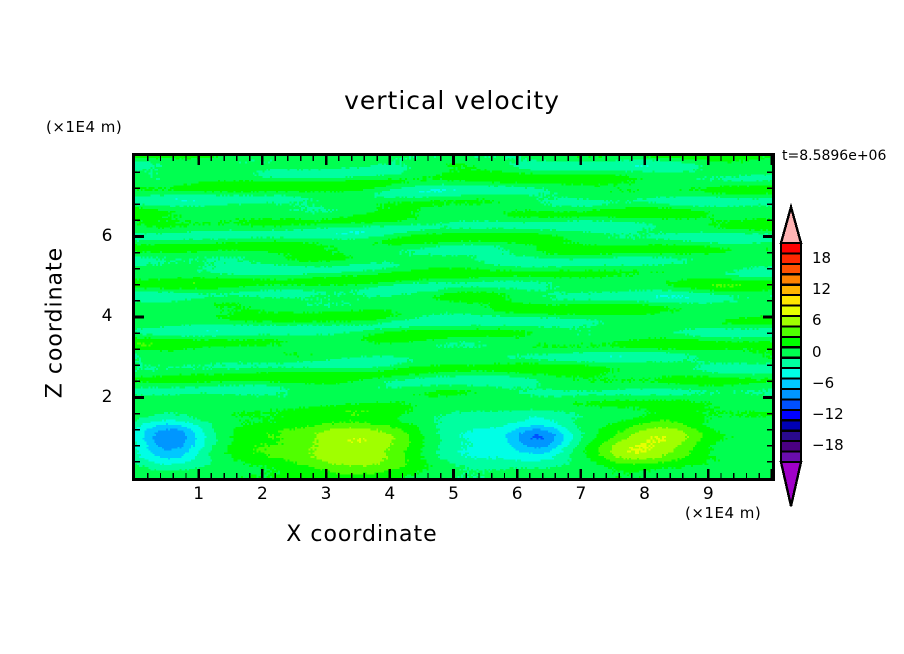  Describe the element at coordinates (262, 494) in the screenshot. I see `x-tick-label: 2` at that location.